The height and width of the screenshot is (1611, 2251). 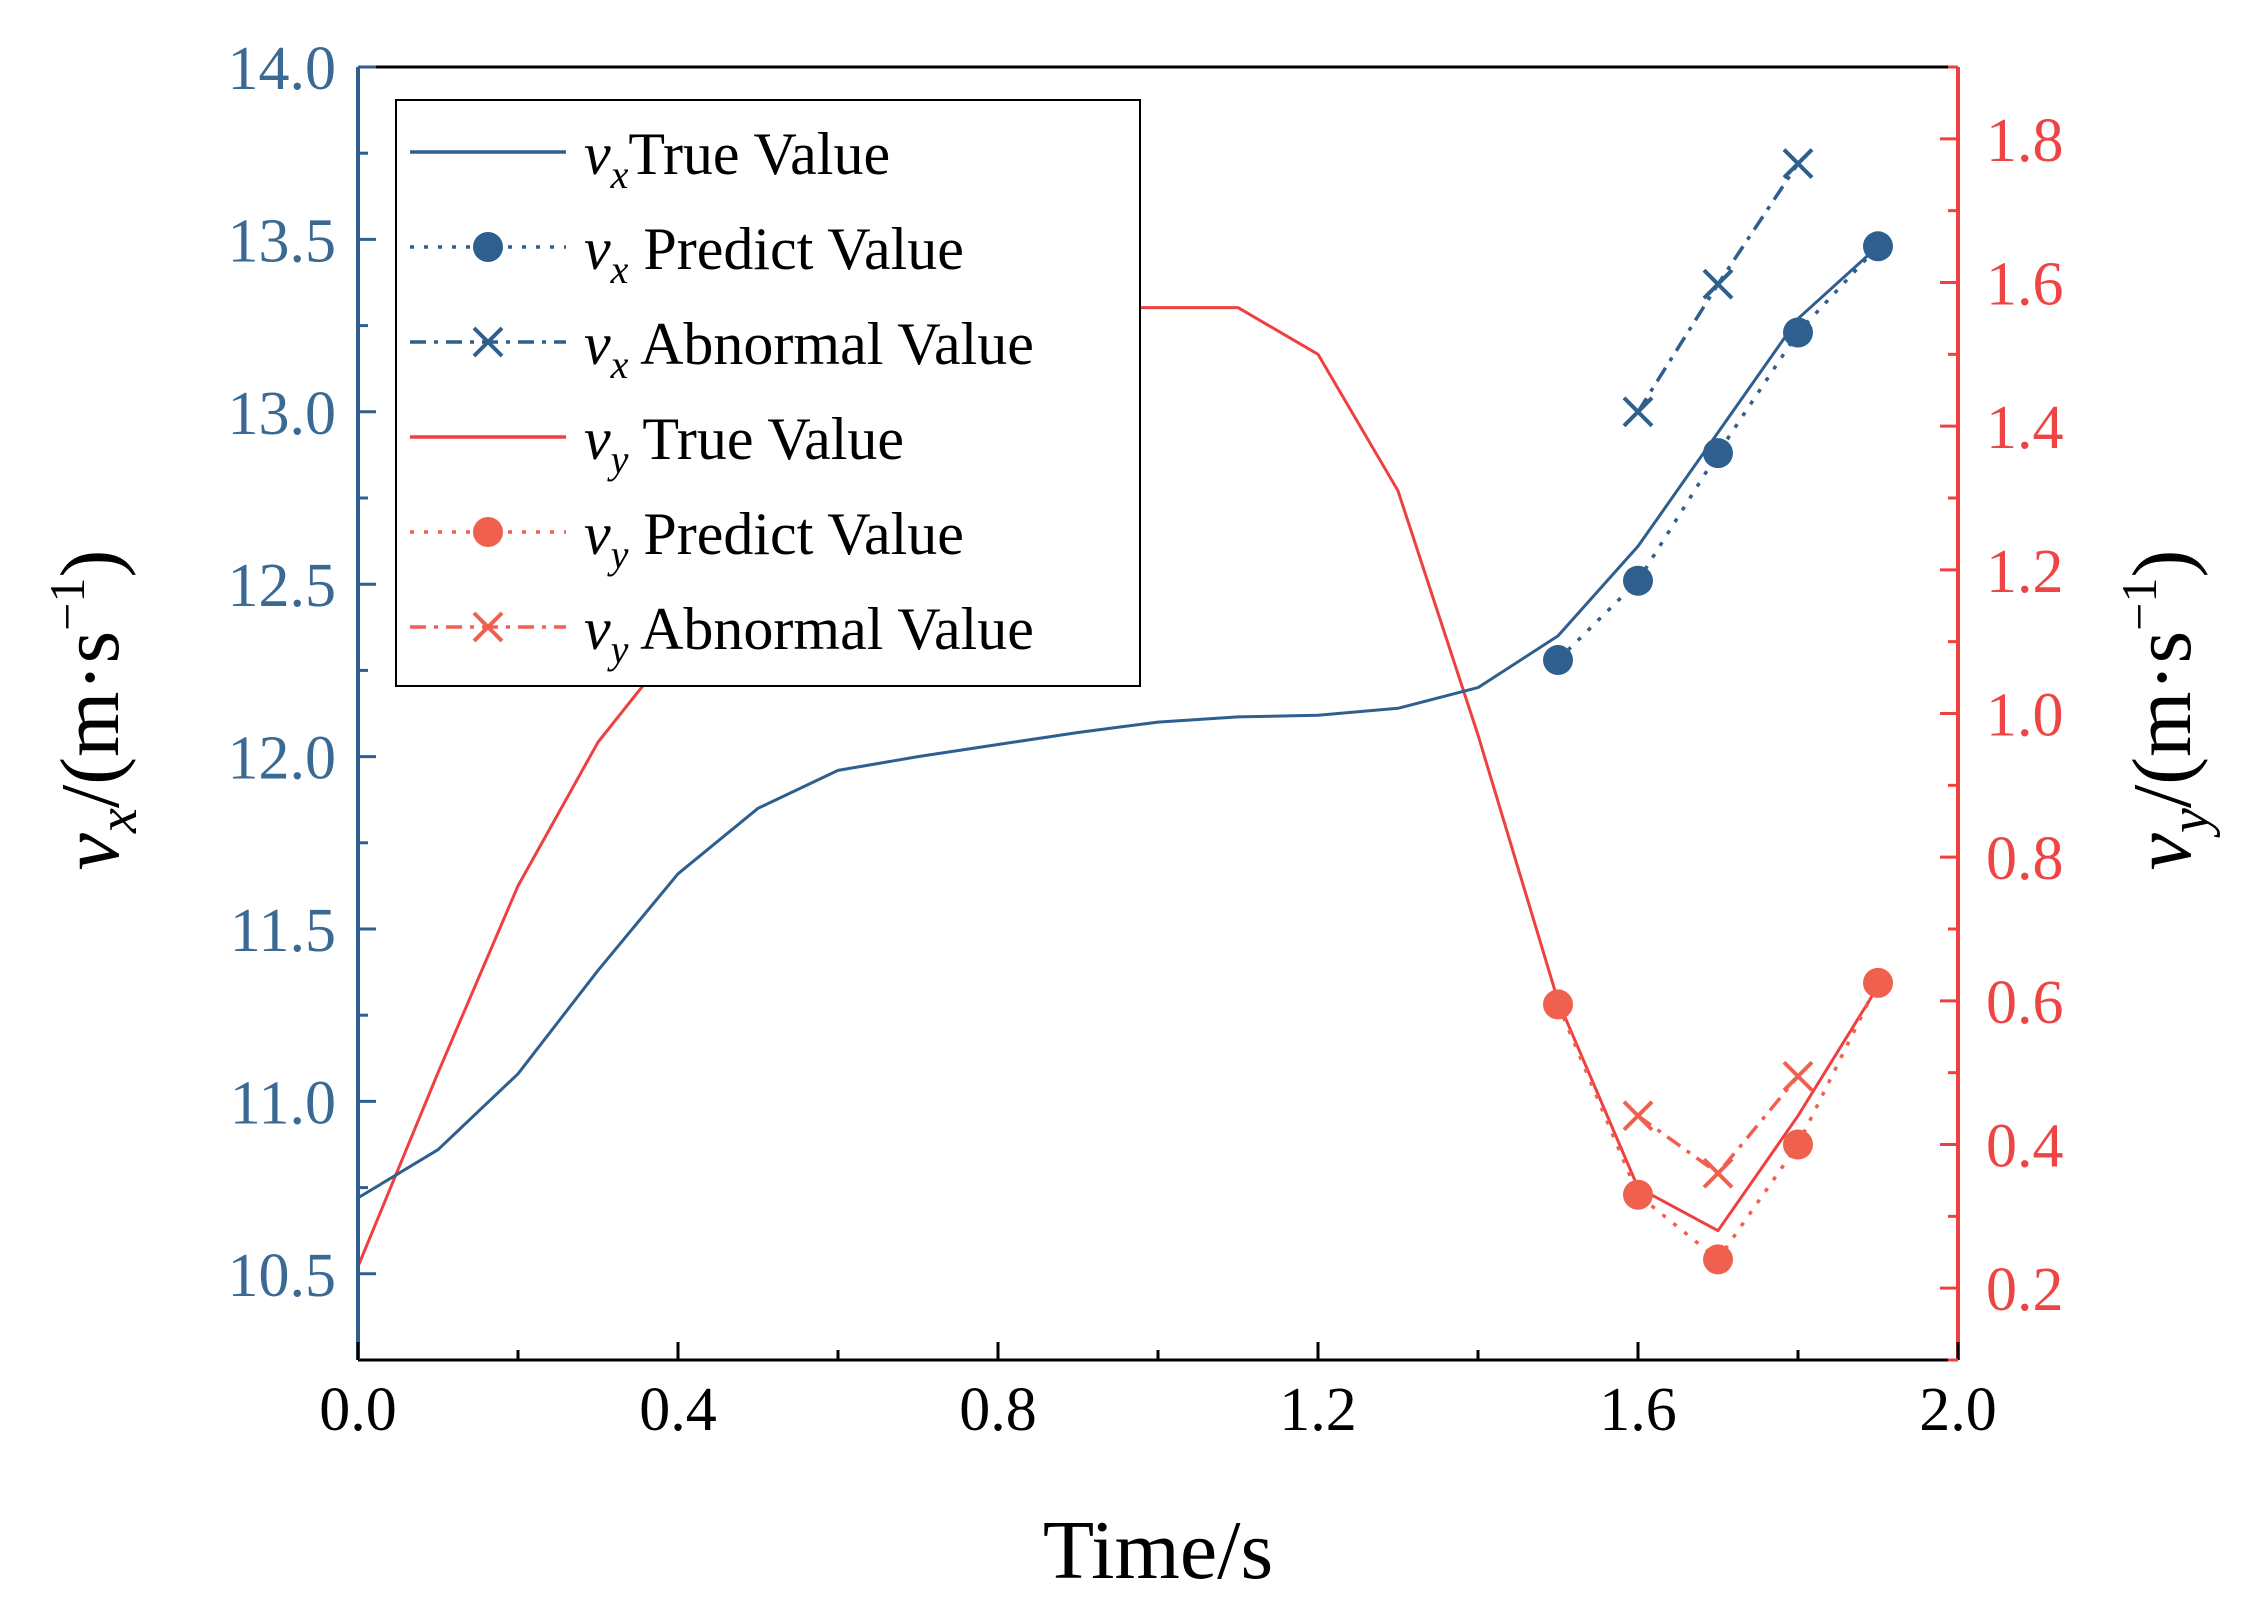 I want to click on y-left-tick-label: 10.5, so click(x=282, y=1276).